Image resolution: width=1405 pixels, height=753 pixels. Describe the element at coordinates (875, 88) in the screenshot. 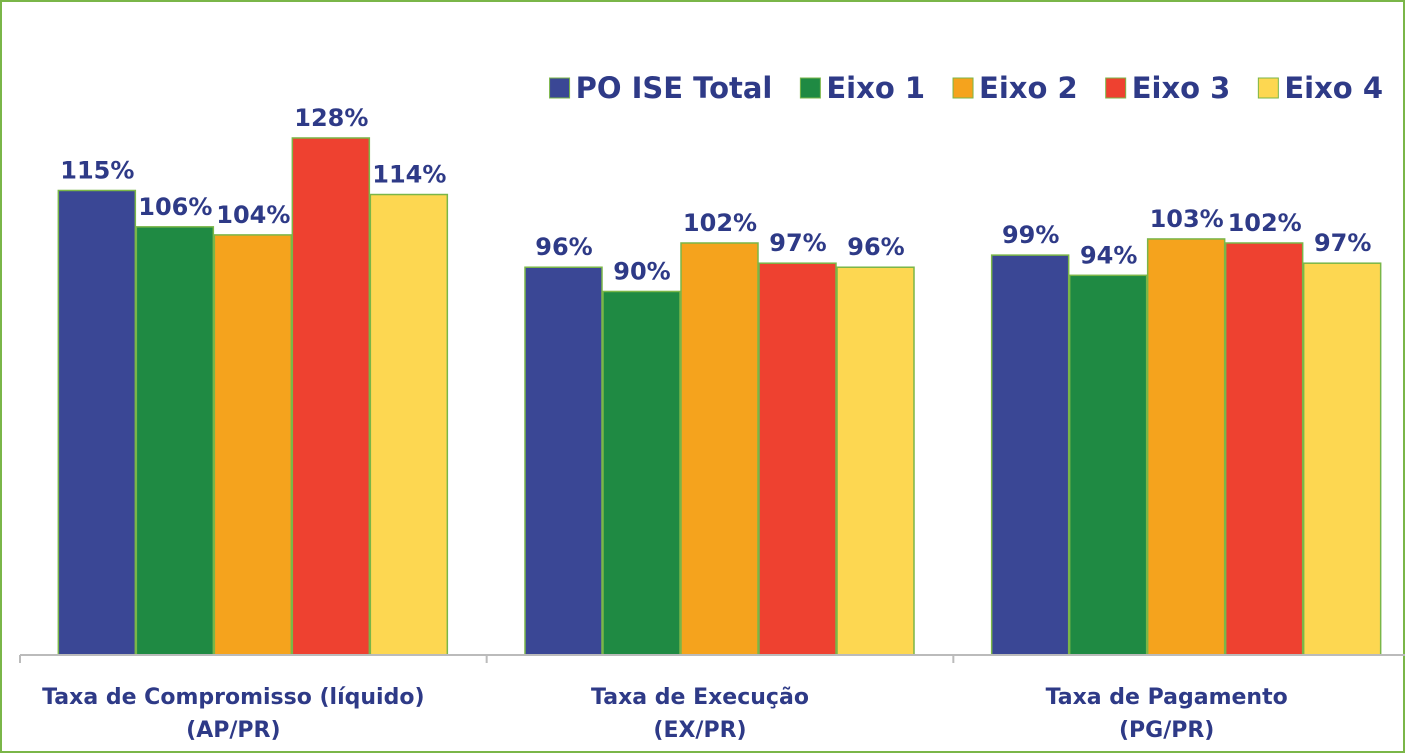

I see `legend-label: Eixo 1` at that location.